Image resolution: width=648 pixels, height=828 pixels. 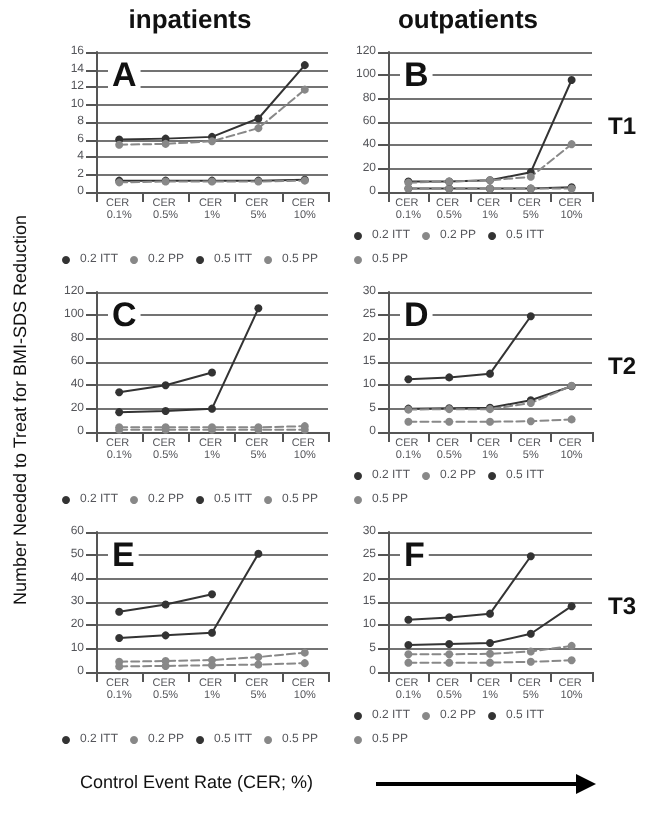 What do you see at coordinates (197, 782) in the screenshot?
I see `x-axis-title: Control Event Rate (CER; %)` at bounding box center [197, 782].